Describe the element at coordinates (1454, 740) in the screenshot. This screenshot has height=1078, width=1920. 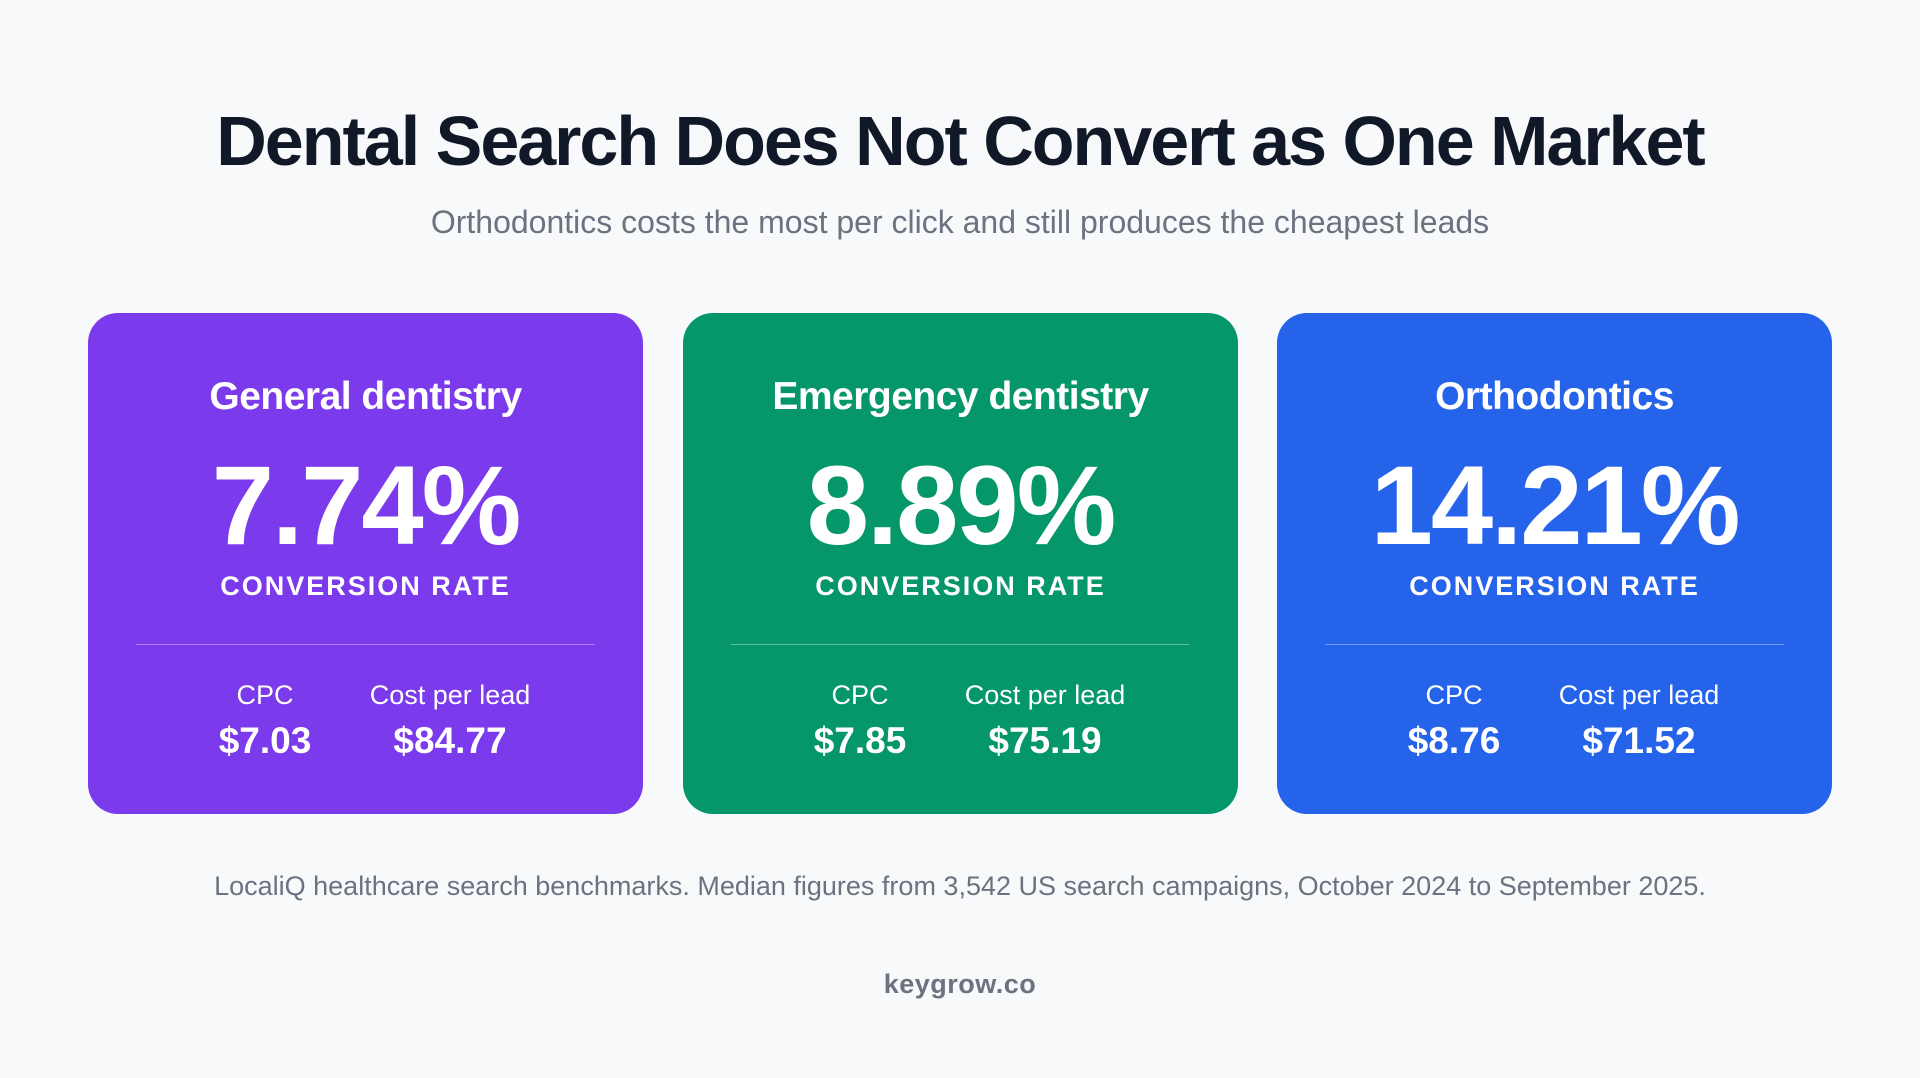
I see `cpc-value: $8.76` at that location.